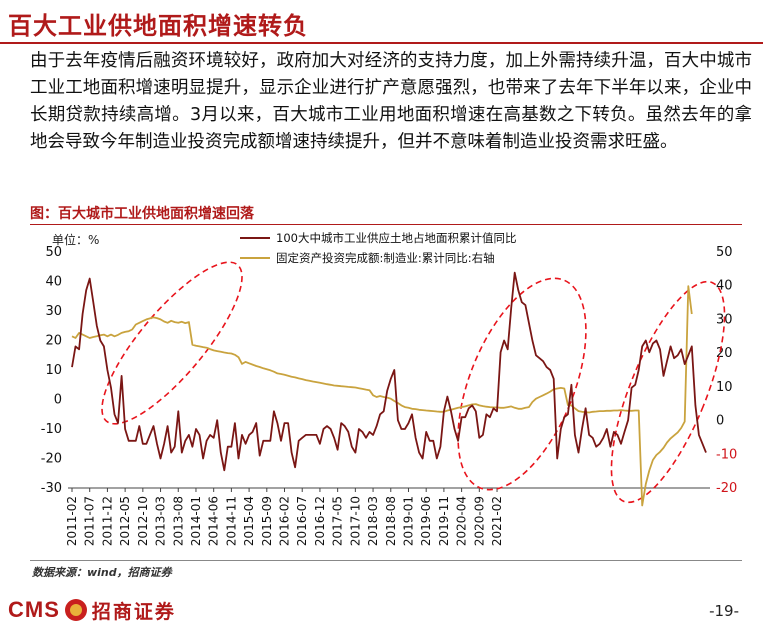  Describe the element at coordinates (444, 521) in the screenshot. I see `x-tick-label: 2019-11` at that location.